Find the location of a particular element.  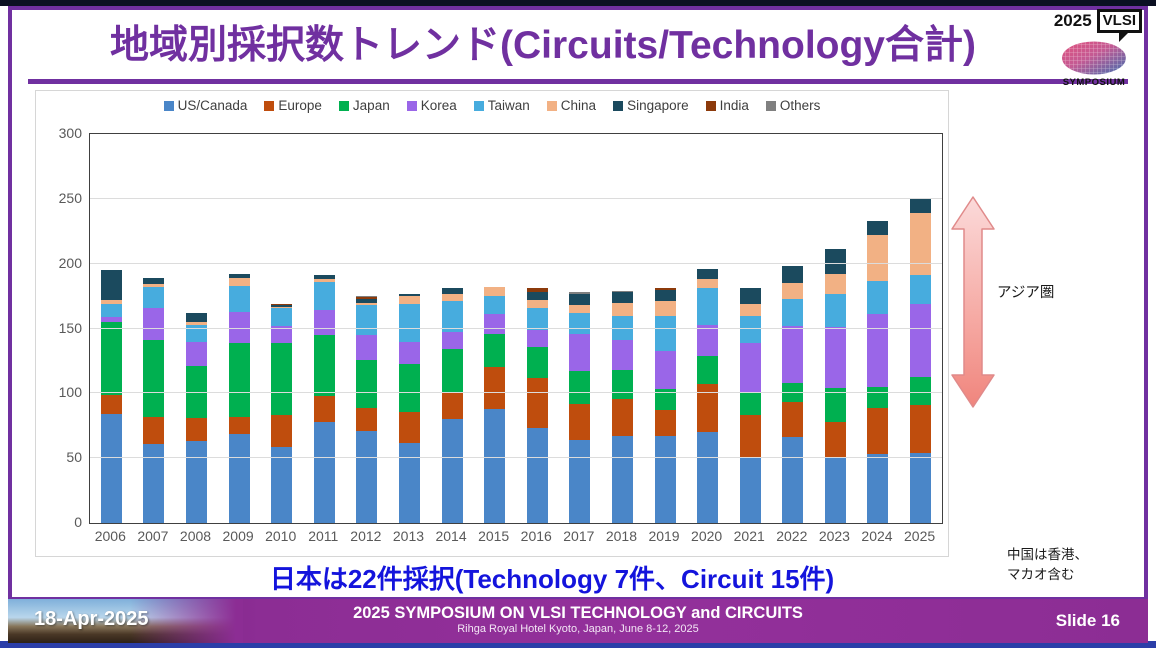

bar-segment-china-2012 is located at coordinates (367, 304).